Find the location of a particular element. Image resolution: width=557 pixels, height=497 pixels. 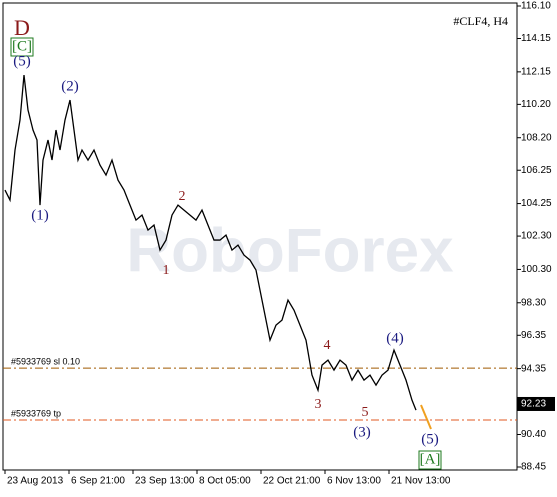

y-tick-label: 104.25 is located at coordinates (536, 203).